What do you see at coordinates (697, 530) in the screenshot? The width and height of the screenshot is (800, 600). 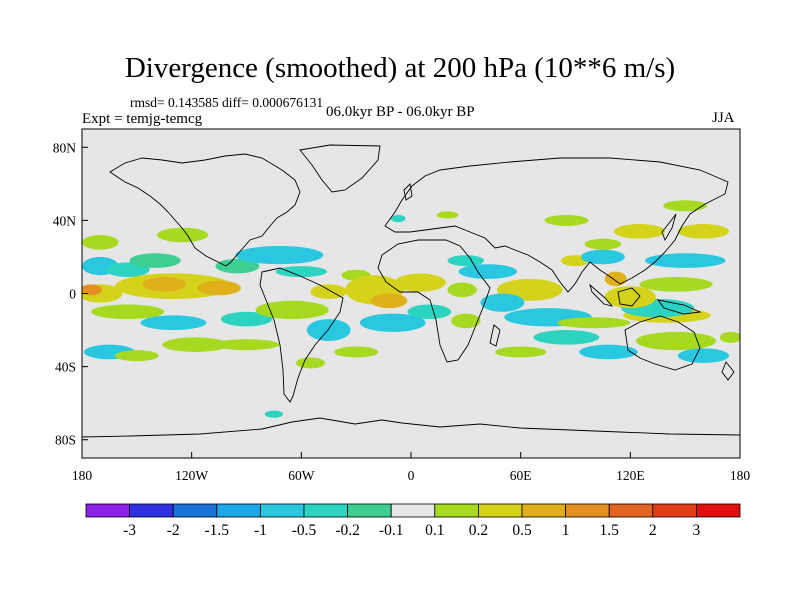 I see `colorbar-label: 3` at bounding box center [697, 530].